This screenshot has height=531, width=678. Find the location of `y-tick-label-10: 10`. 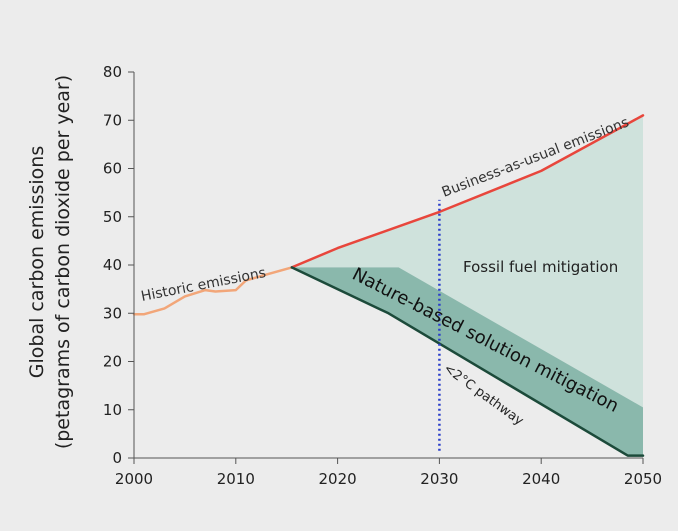

y-tick-label-10: 10 is located at coordinates (112, 410).